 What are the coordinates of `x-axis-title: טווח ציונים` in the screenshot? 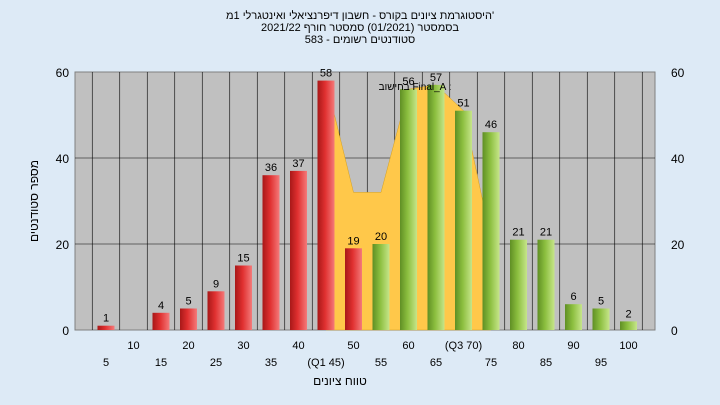 It's located at (340, 381).